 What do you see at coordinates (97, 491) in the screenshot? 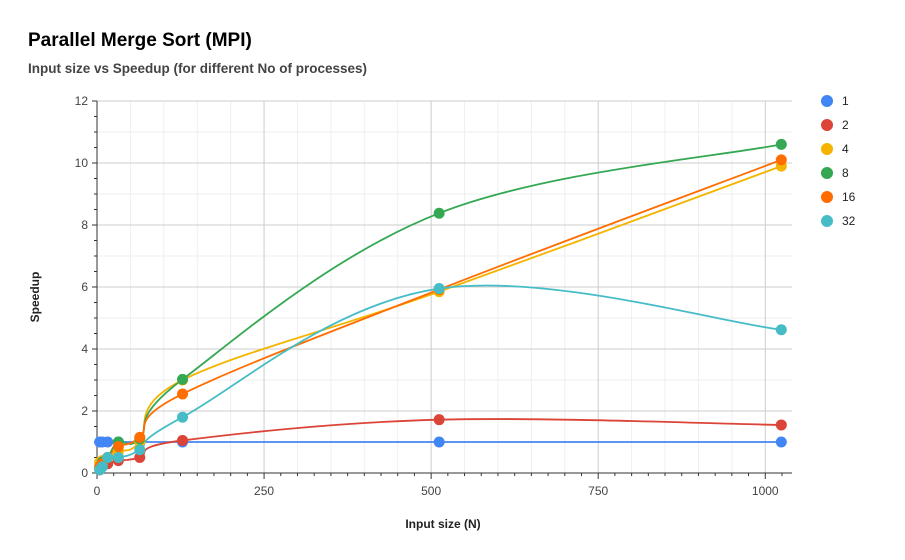
I see `x-tick-label: 0` at bounding box center [97, 491].